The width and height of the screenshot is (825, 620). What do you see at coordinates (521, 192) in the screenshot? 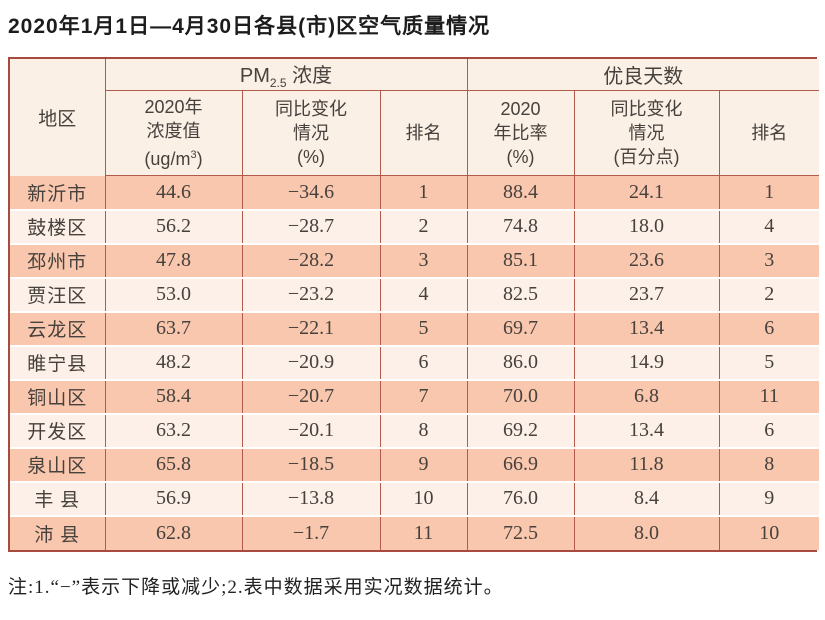
I see `cell-good-rate: 88.4` at bounding box center [521, 192].